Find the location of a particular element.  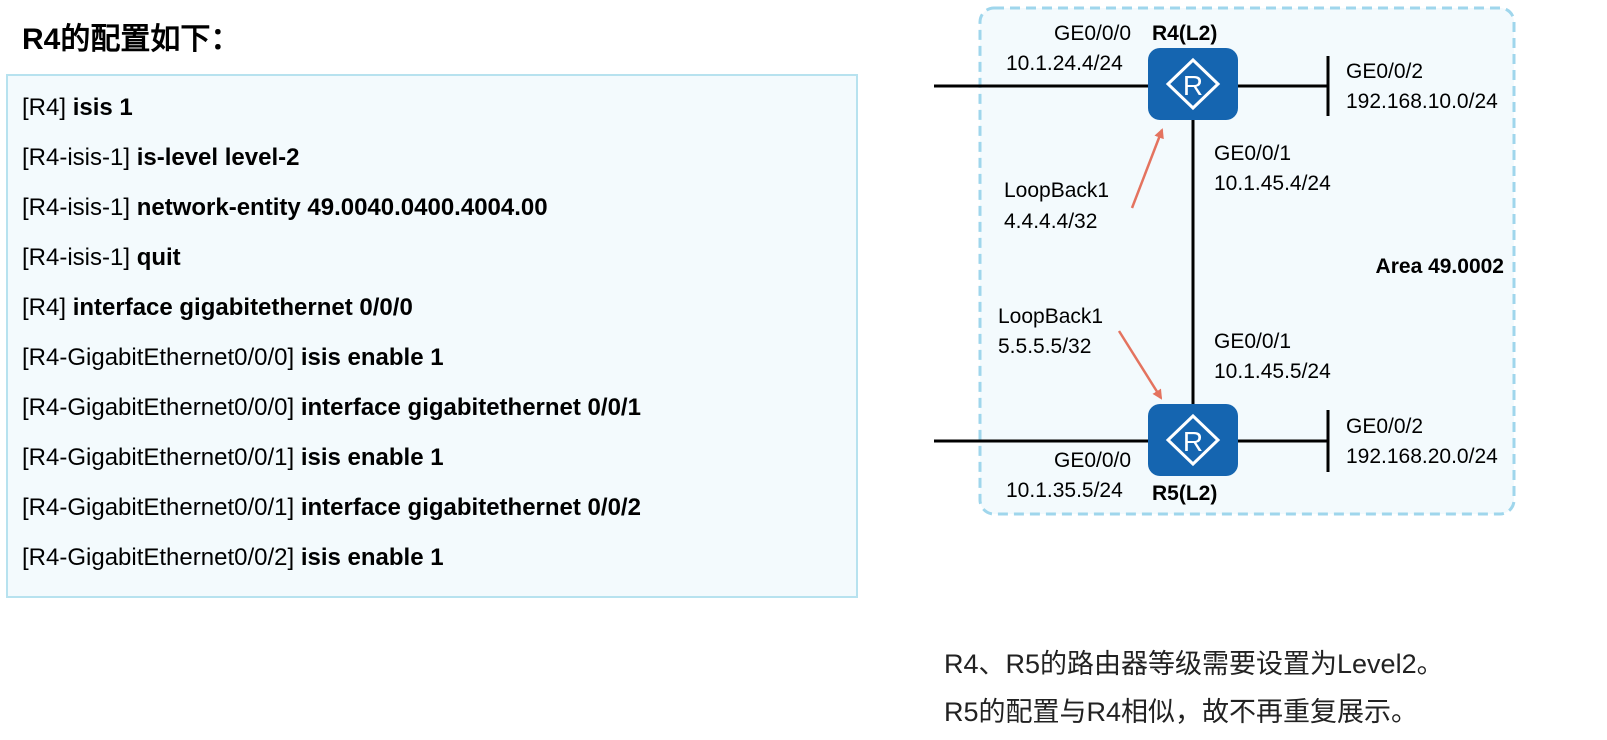

r4-ge000-if-label: GE0/0/0 is located at coordinates (1092, 33).